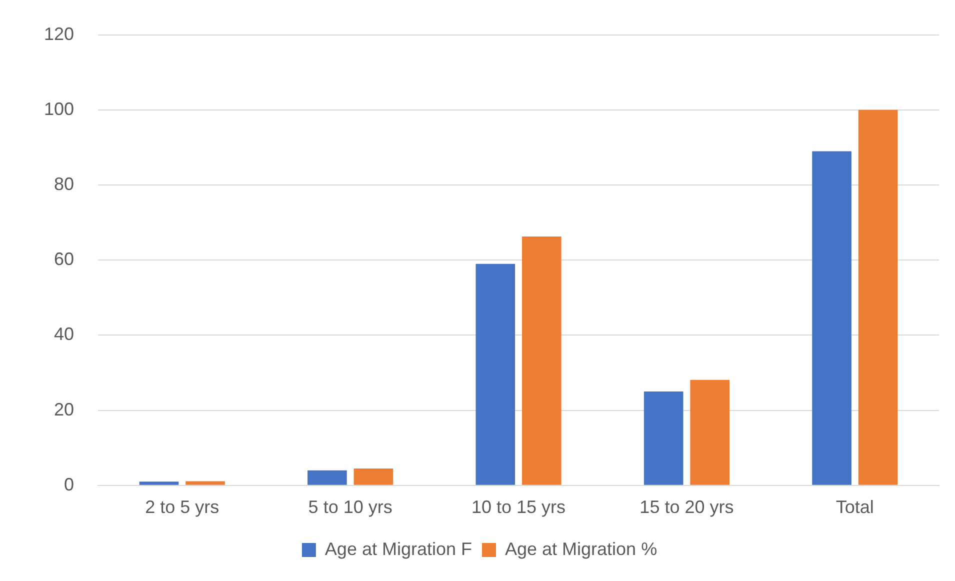 This screenshot has width=955, height=581. I want to click on y-tick-label: 80, so click(64, 184).